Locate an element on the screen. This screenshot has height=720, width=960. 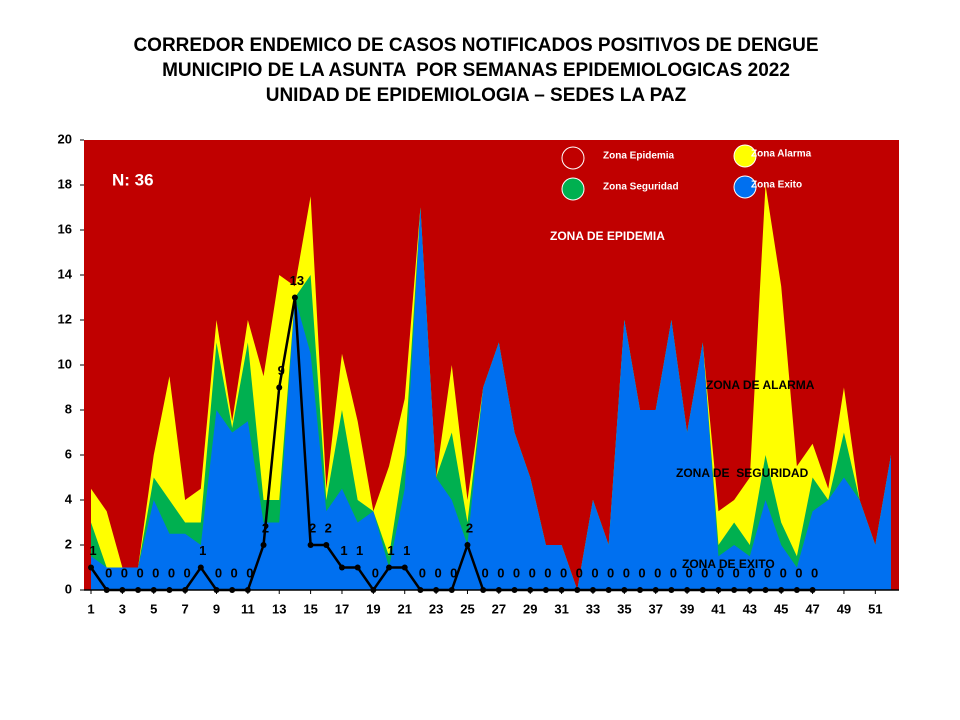
y-tick-label: 20 is located at coordinates (65, 138).